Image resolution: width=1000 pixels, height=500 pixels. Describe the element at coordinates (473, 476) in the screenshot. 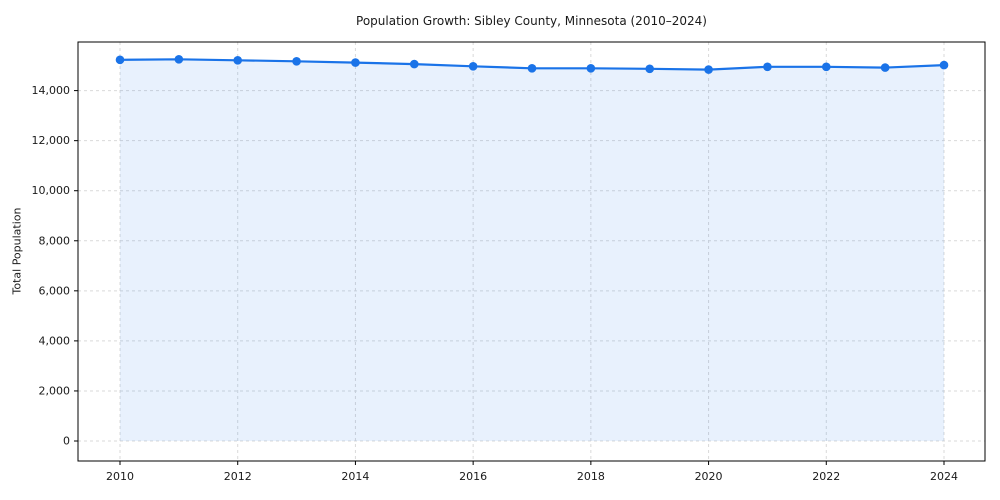

I see `x-tick-label: 2016` at that location.